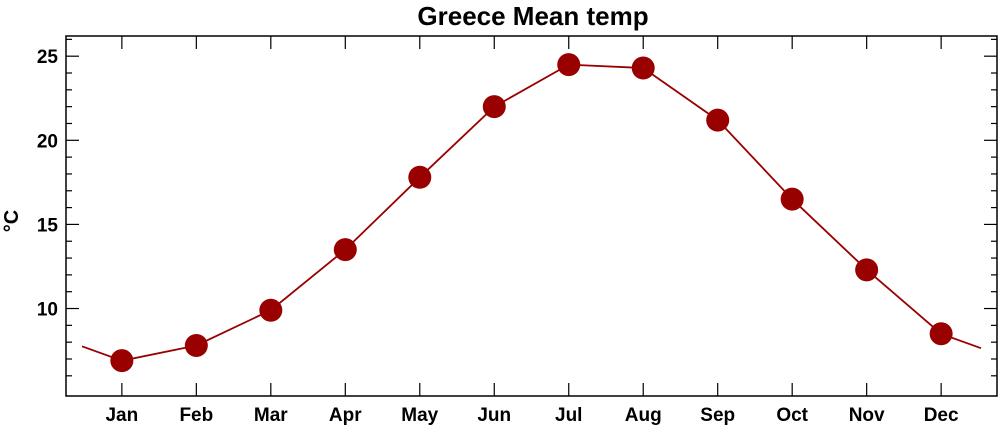 The width and height of the screenshot is (1000, 432). I want to click on x-tick-label: Mar, so click(271, 415).